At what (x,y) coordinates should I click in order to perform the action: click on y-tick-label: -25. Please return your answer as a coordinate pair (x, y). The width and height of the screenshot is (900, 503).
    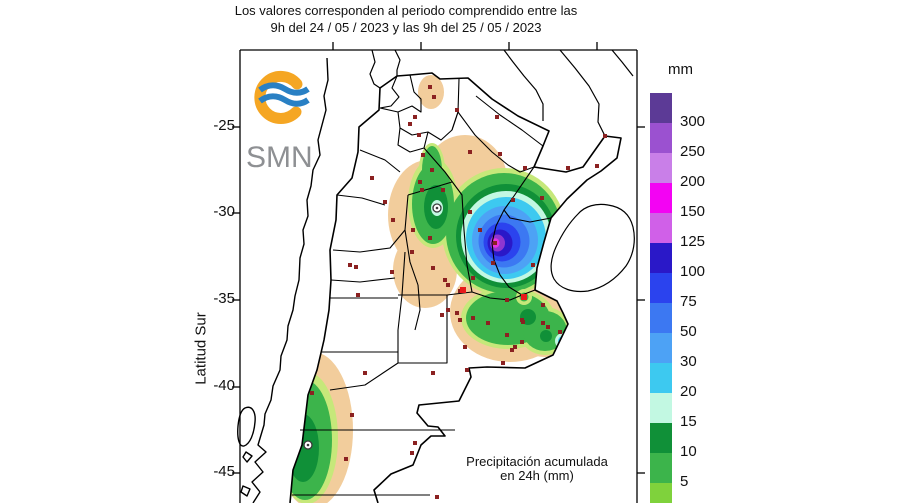
    Looking at the image, I should click on (224, 125).